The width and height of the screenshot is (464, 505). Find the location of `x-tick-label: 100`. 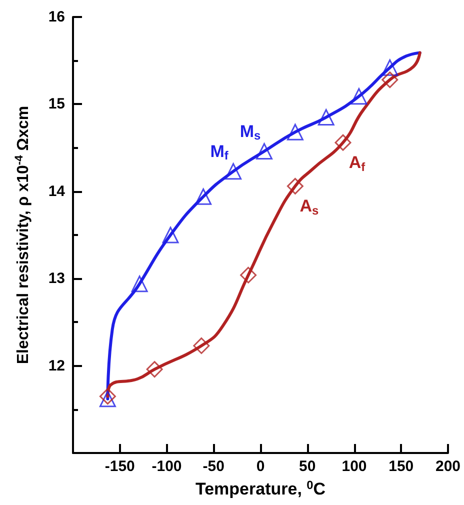

x-tick-label: 100 is located at coordinates (354, 466).